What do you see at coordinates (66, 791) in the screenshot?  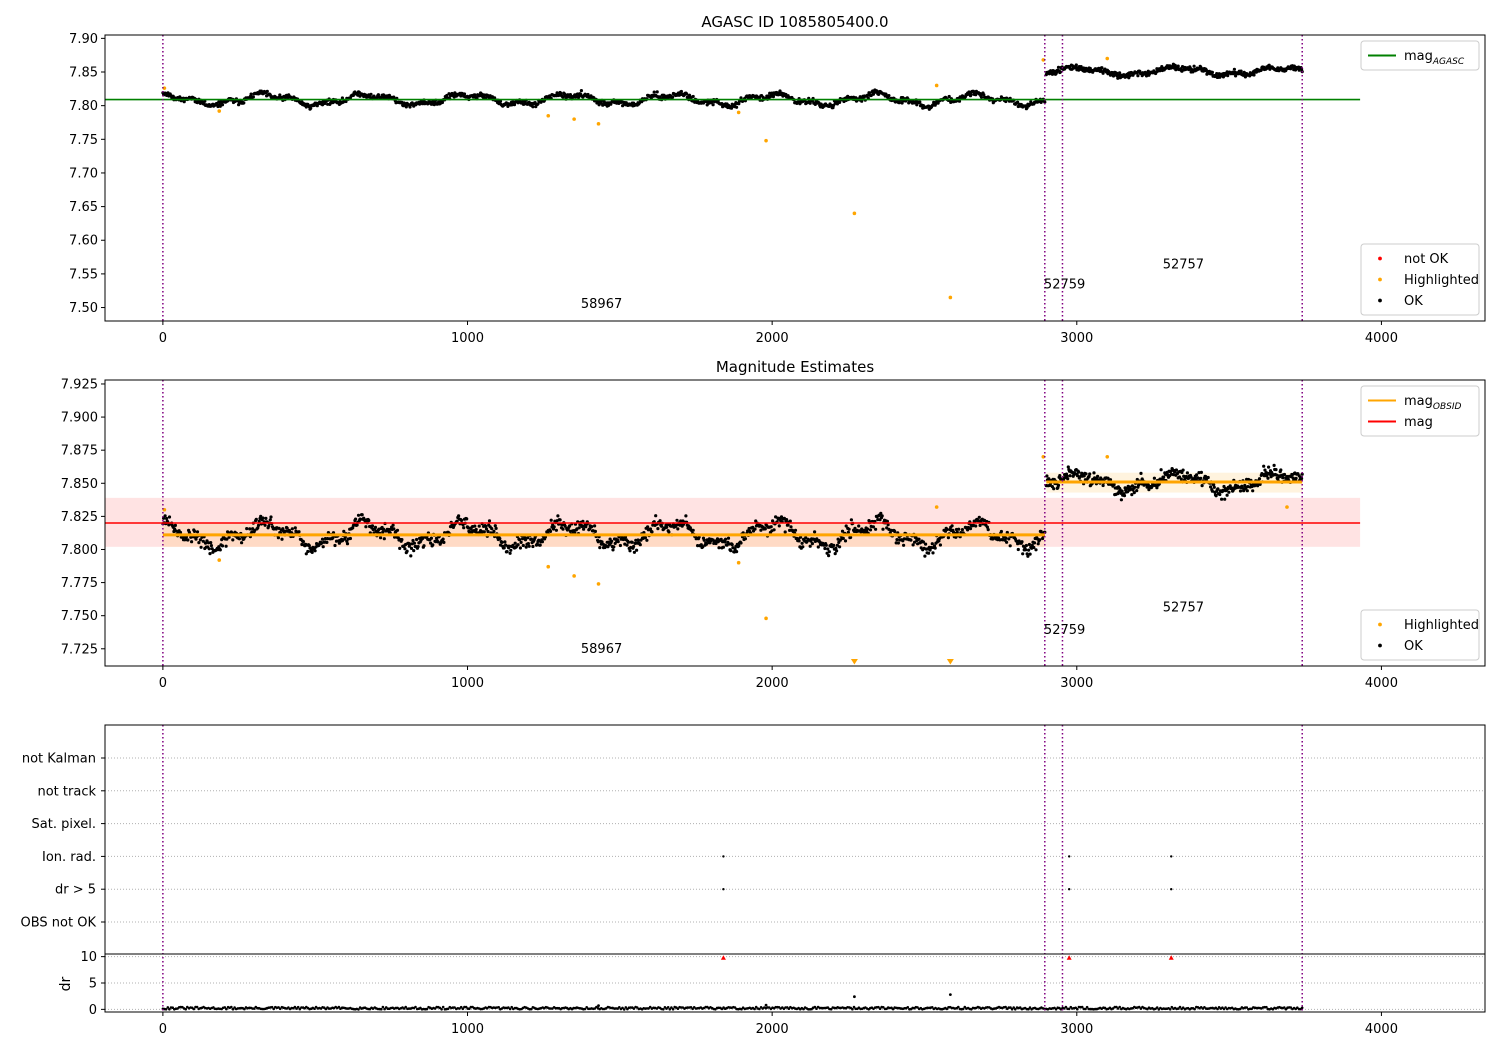 I see `flag-label: not track` at bounding box center [66, 791].